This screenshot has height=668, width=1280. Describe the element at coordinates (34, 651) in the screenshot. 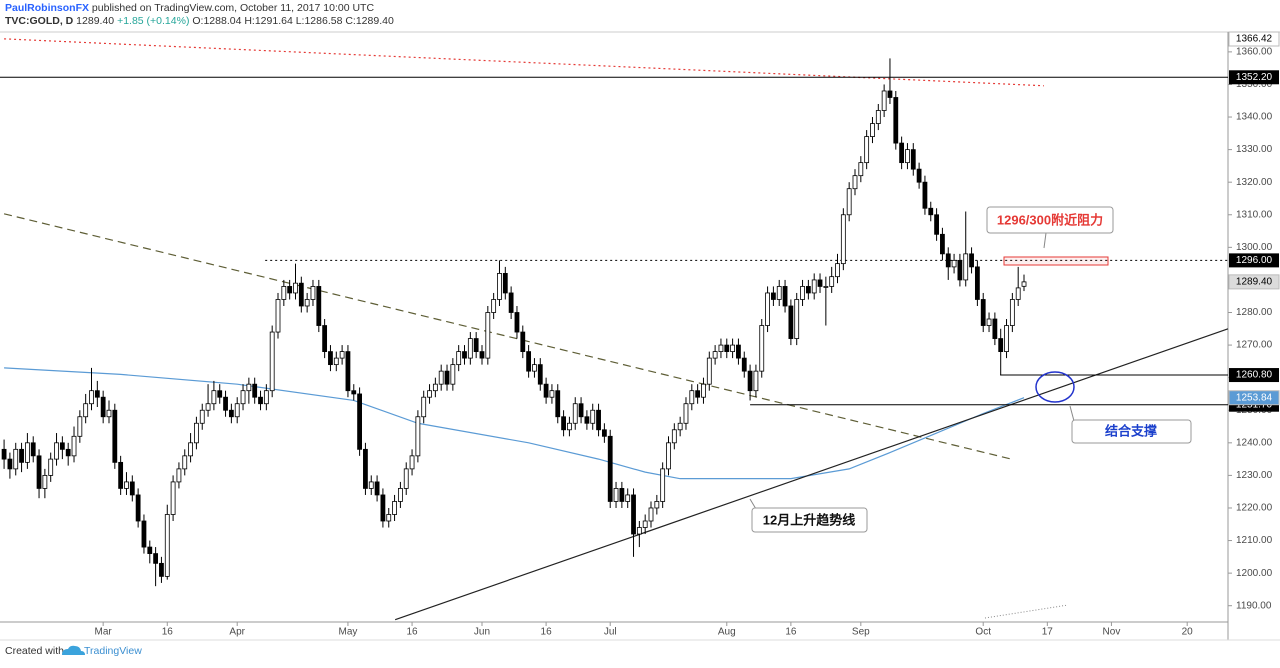

I see `footer-created: Created with` at that location.